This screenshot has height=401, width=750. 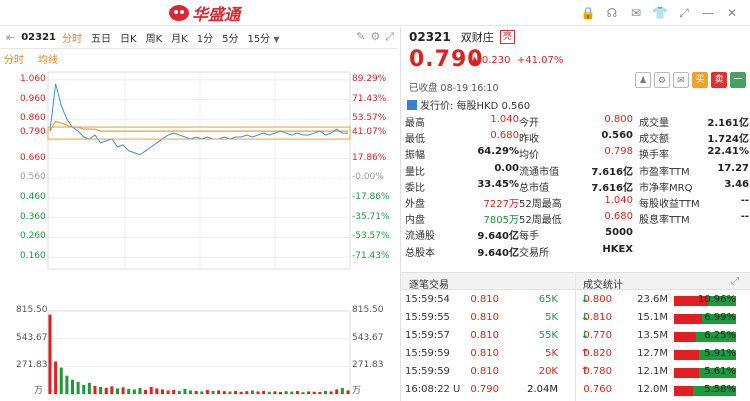 What do you see at coordinates (361, 36) in the screenshot?
I see `pen-icon: ✎` at bounding box center [361, 36].